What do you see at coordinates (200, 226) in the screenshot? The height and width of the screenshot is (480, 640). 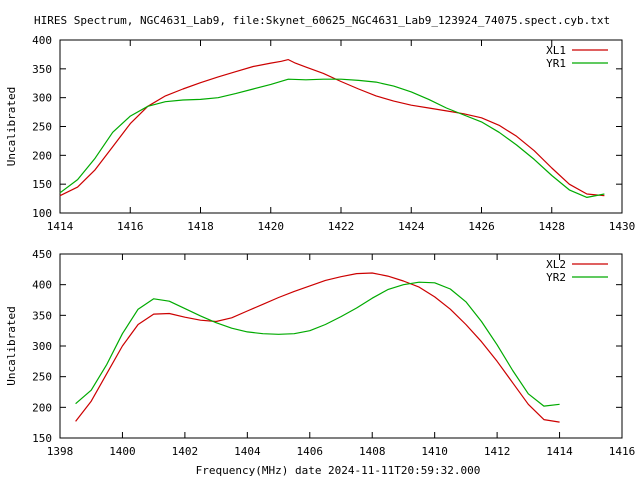 I see `x-tick-label: 1418` at bounding box center [200, 226].